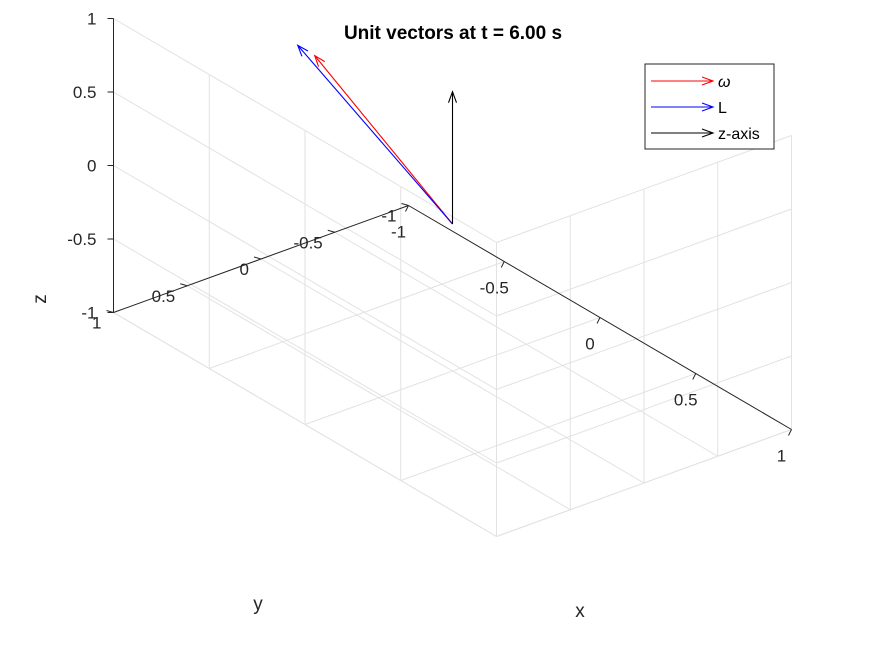 The width and height of the screenshot is (875, 656). Describe the element at coordinates (589, 344) in the screenshot. I see `x-tick-label: 0` at that location.